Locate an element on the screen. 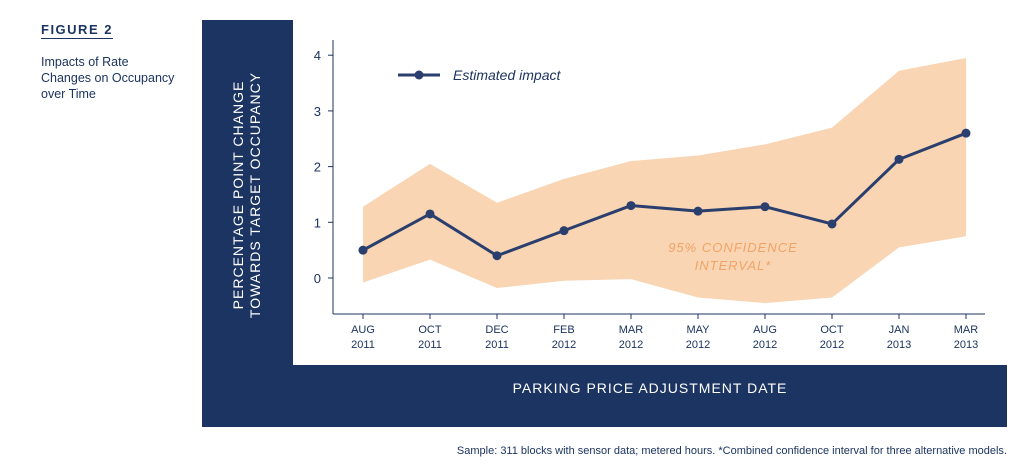 The width and height of the screenshot is (1024, 471). y-tick-label: 2 is located at coordinates (317, 167).